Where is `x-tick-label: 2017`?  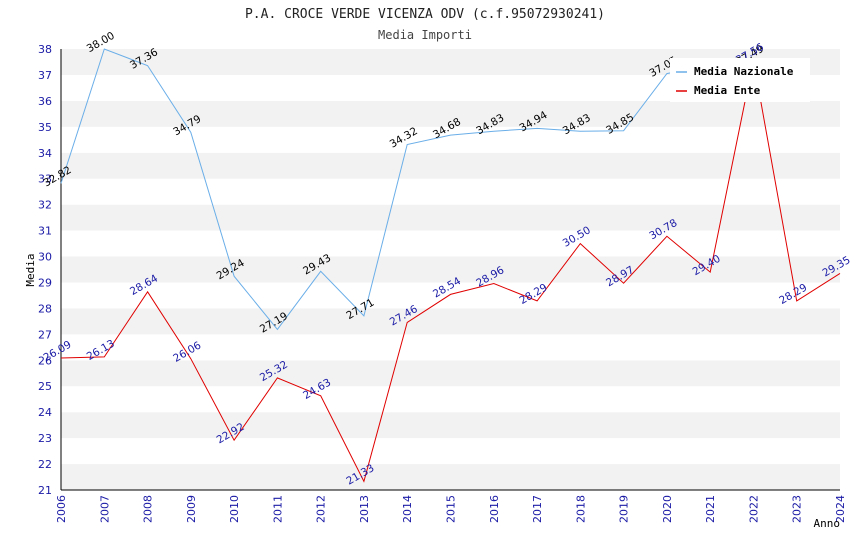
x-tick-label: 2017 is located at coordinates (537, 509).